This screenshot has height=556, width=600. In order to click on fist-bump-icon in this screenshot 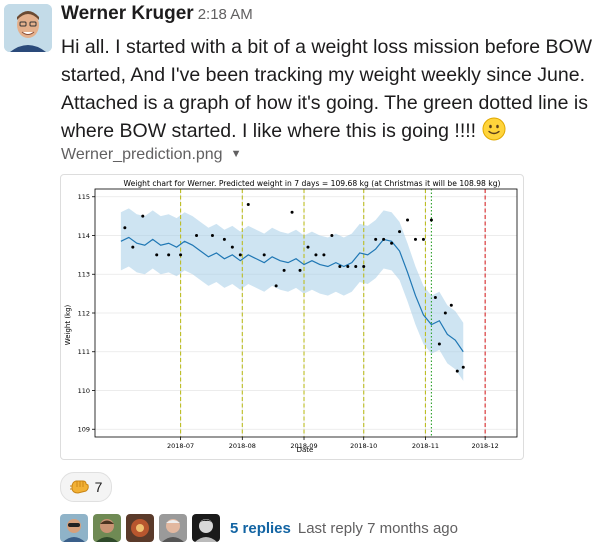, I will do `click(79, 487)`.